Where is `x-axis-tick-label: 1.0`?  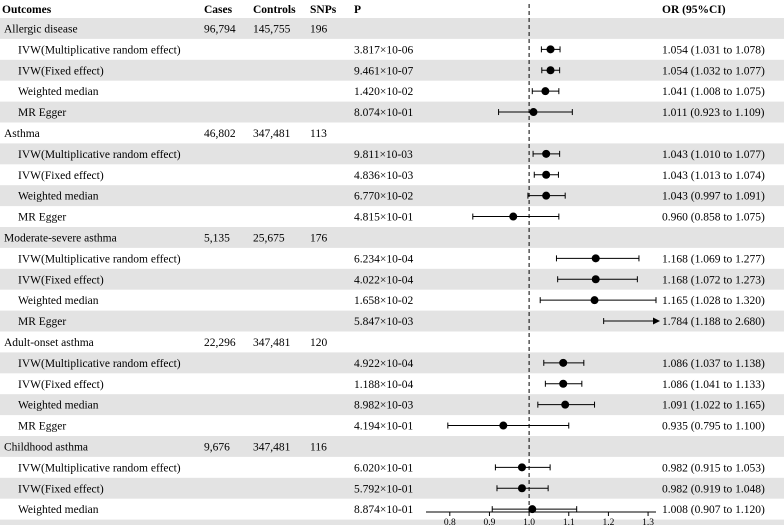 x-axis-tick-label: 1.0 is located at coordinates (529, 521).